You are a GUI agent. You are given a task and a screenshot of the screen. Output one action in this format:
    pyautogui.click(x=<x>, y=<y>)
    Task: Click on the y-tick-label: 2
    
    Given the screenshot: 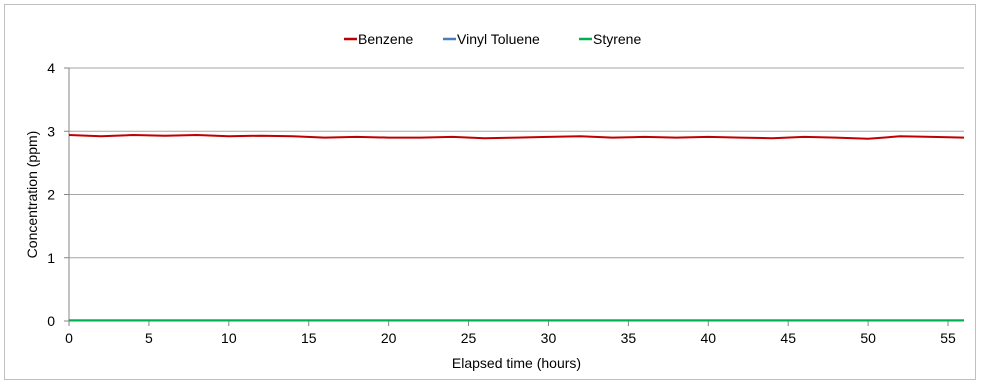 What is the action you would take?
    pyautogui.click(x=51, y=195)
    